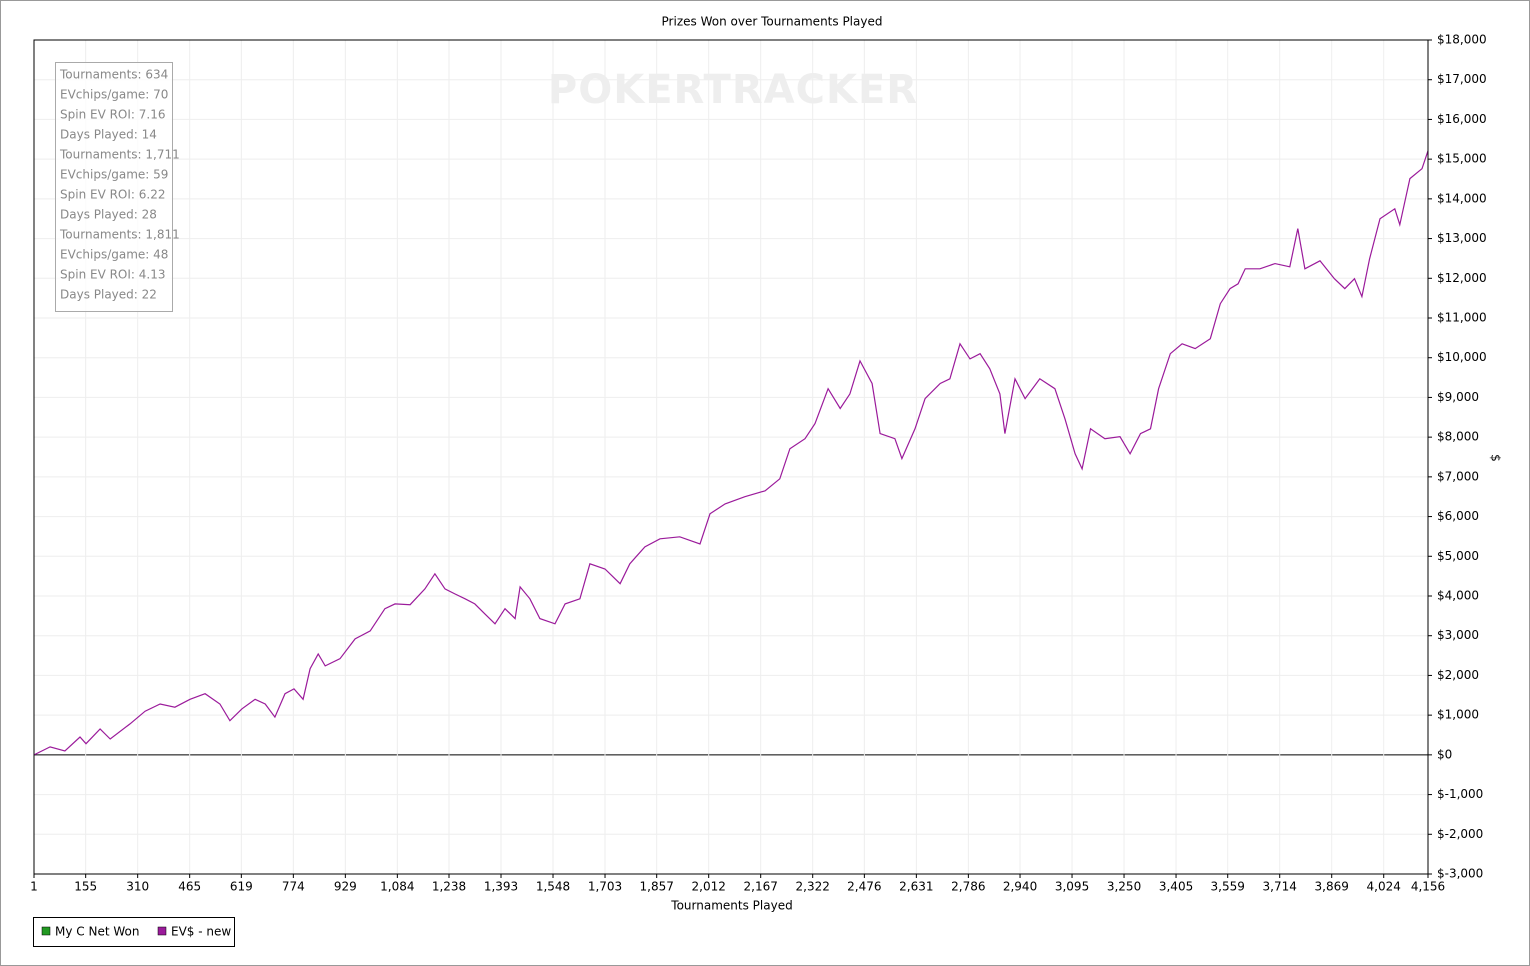 This screenshot has width=1530, height=966. What do you see at coordinates (108, 135) in the screenshot?
I see `stat-line: Days Played: 14` at bounding box center [108, 135].